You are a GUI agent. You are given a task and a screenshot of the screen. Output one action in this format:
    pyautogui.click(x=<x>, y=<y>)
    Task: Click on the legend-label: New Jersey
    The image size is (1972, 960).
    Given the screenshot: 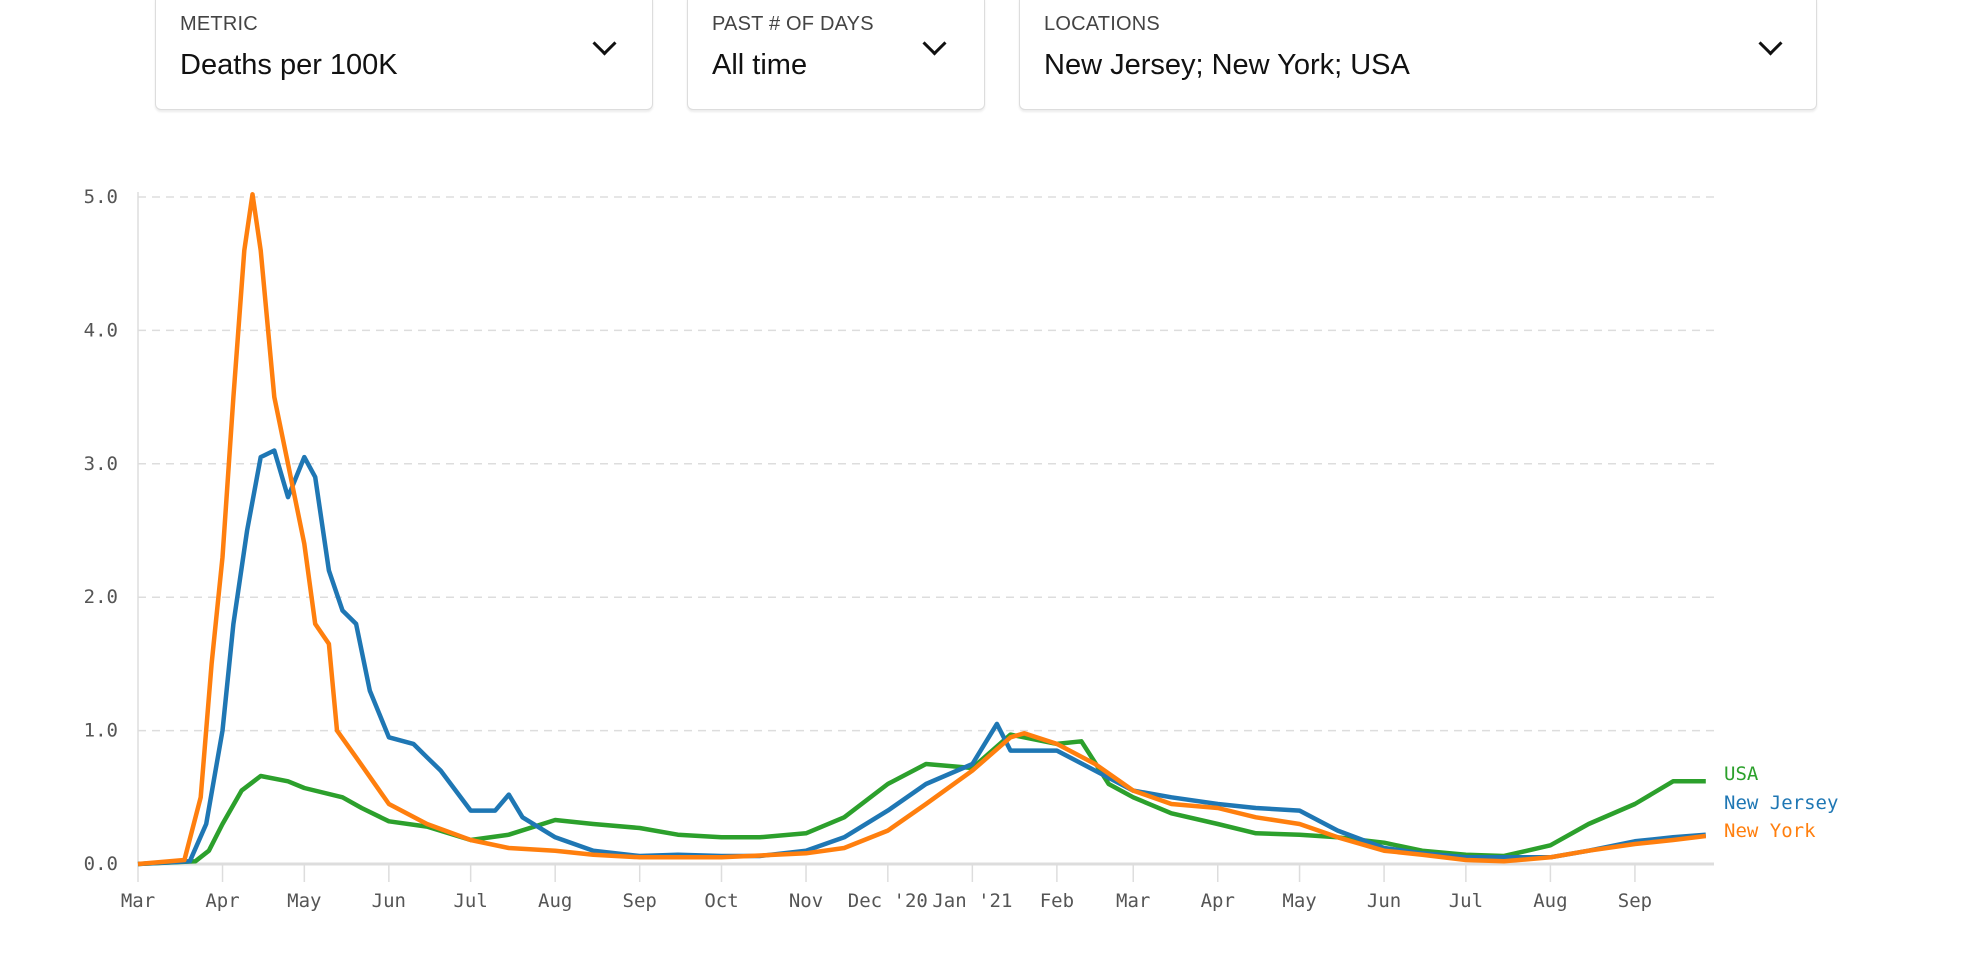 What is the action you would take?
    pyautogui.click(x=1781, y=803)
    